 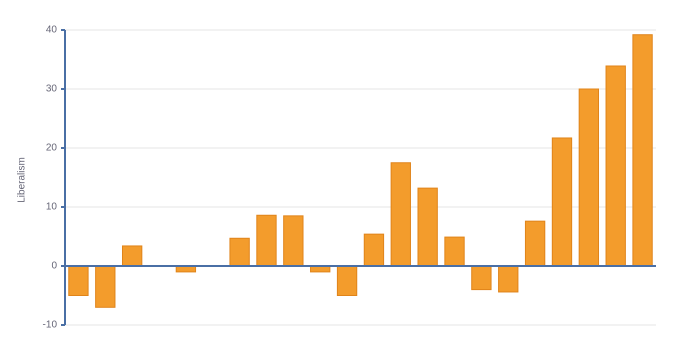 I want to click on y-tick-label: 20, so click(x=52, y=148).